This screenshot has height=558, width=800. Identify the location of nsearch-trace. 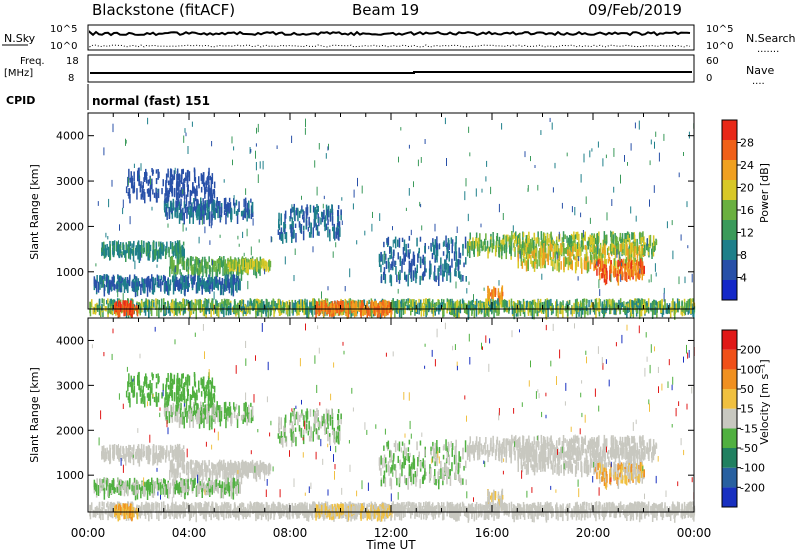
(390, 46).